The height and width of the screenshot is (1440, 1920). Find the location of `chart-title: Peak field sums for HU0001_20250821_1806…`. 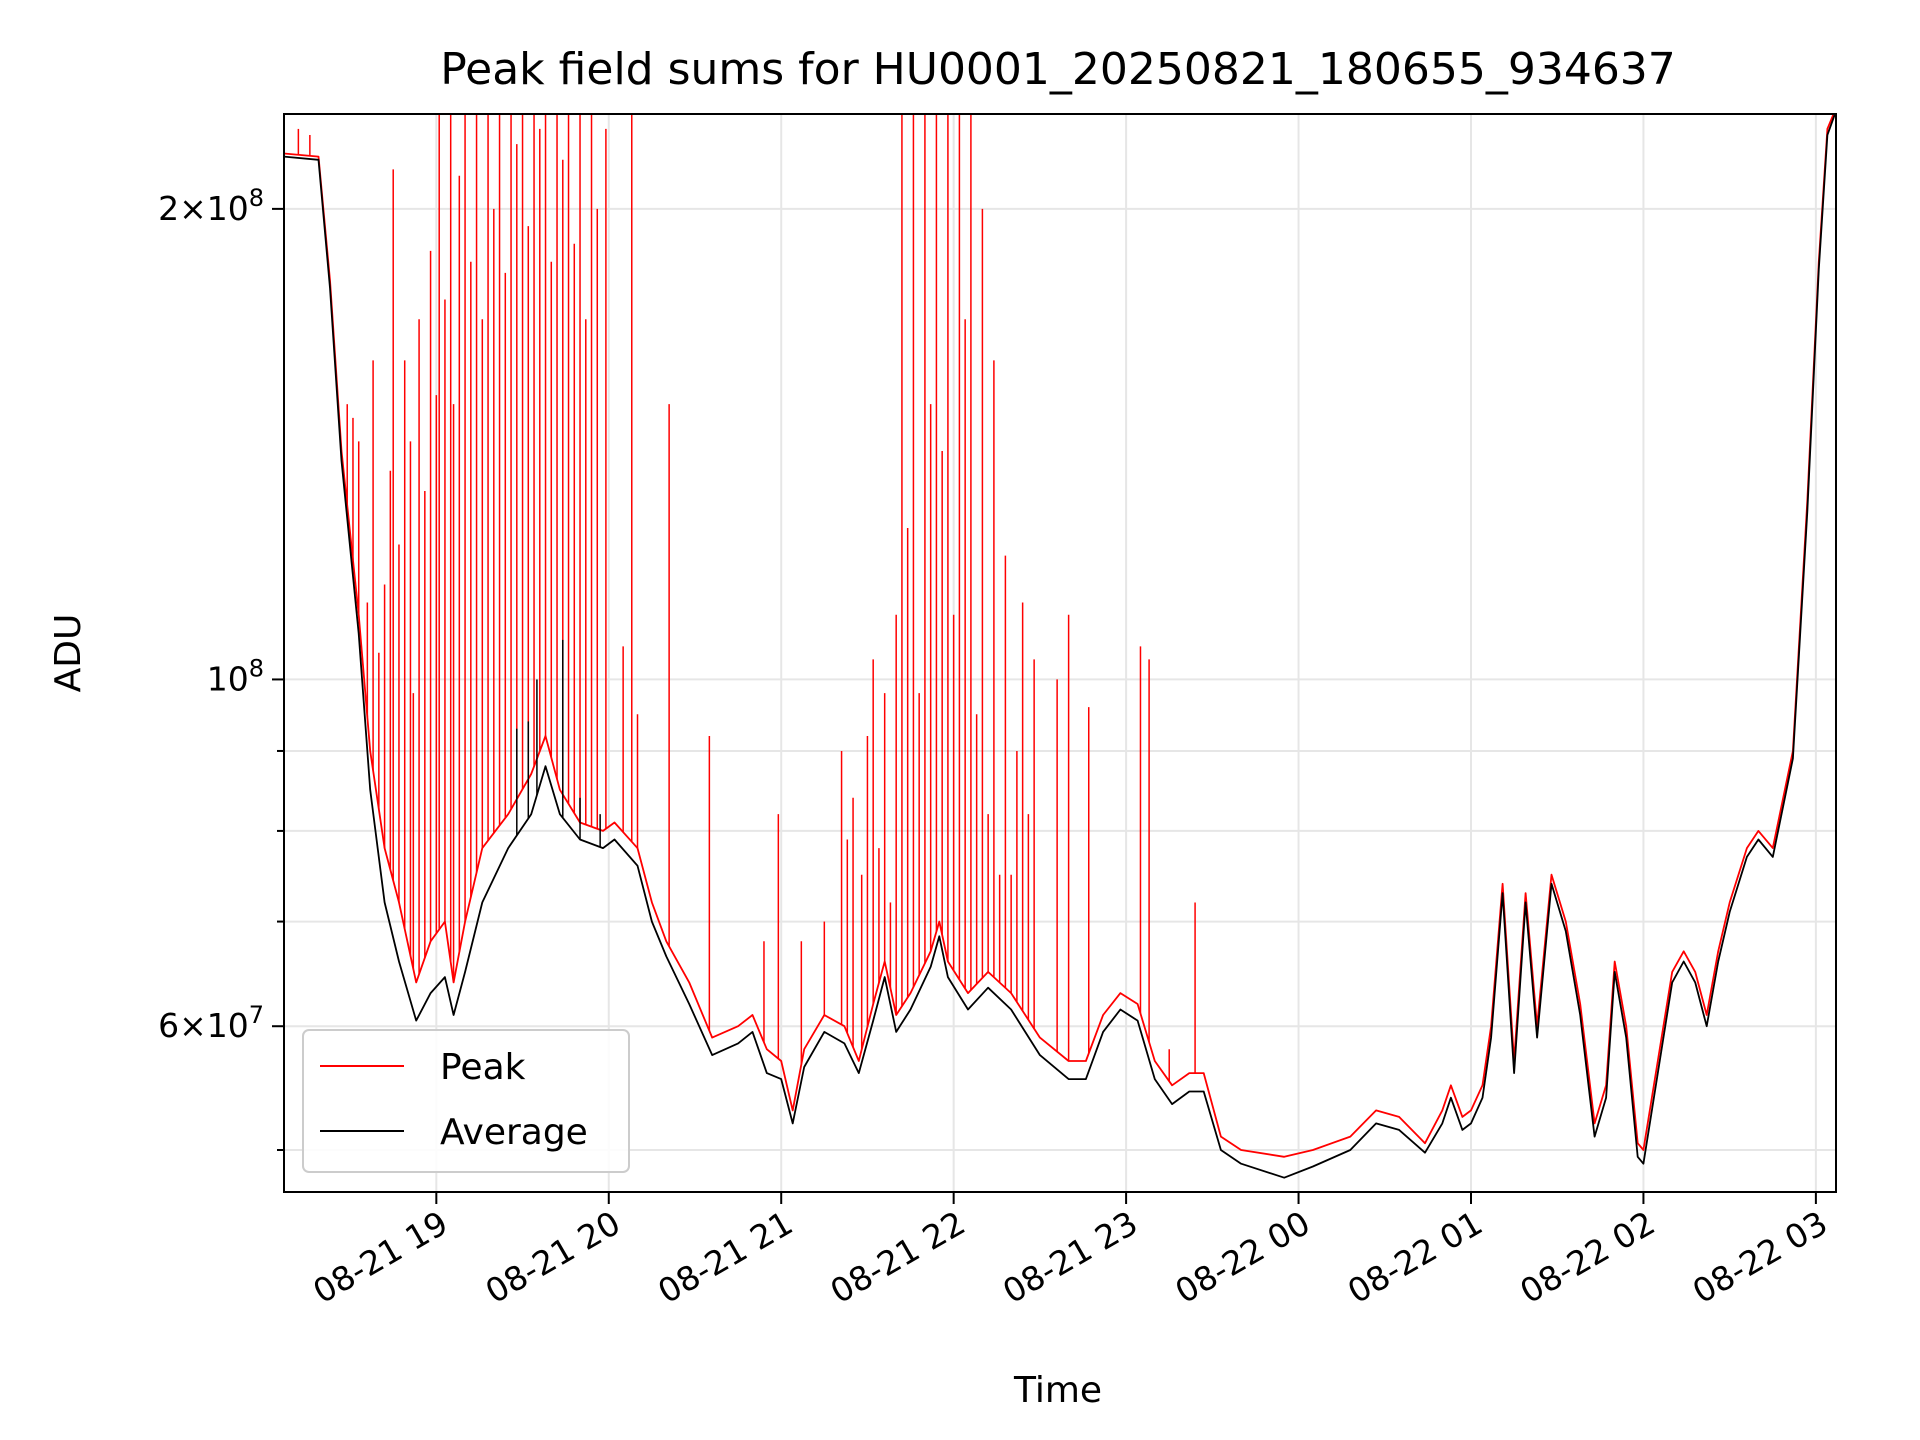

chart-title: Peak field sums for HU0001_20250821_1806… is located at coordinates (1058, 69).